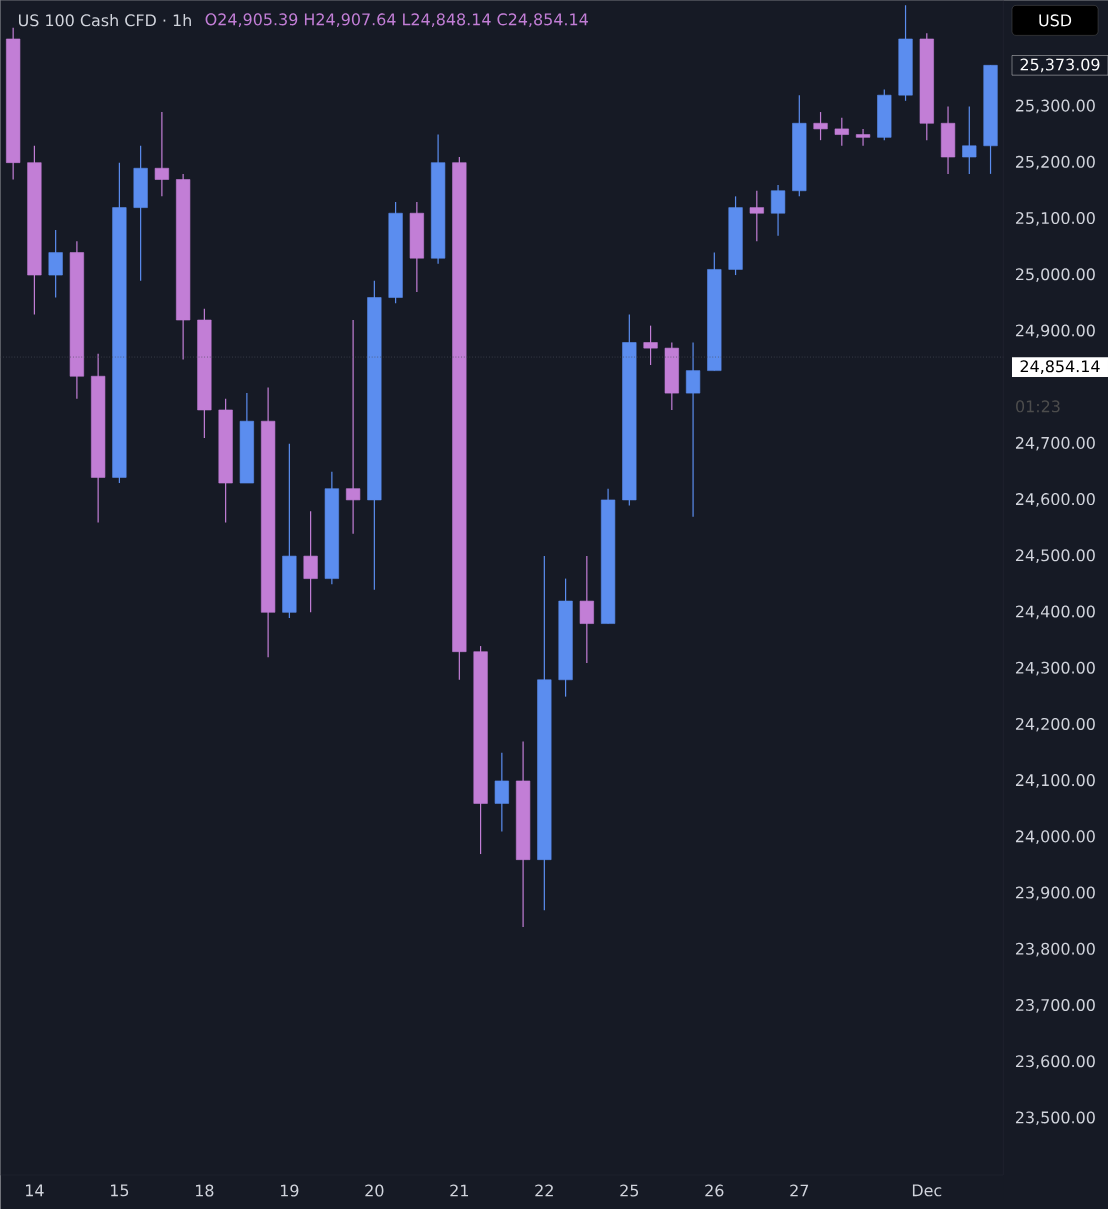 Image resolution: width=1108 pixels, height=1209 pixels. What do you see at coordinates (1055, 443) in the screenshot?
I see `y-tick-label: 24,700.00` at bounding box center [1055, 443].